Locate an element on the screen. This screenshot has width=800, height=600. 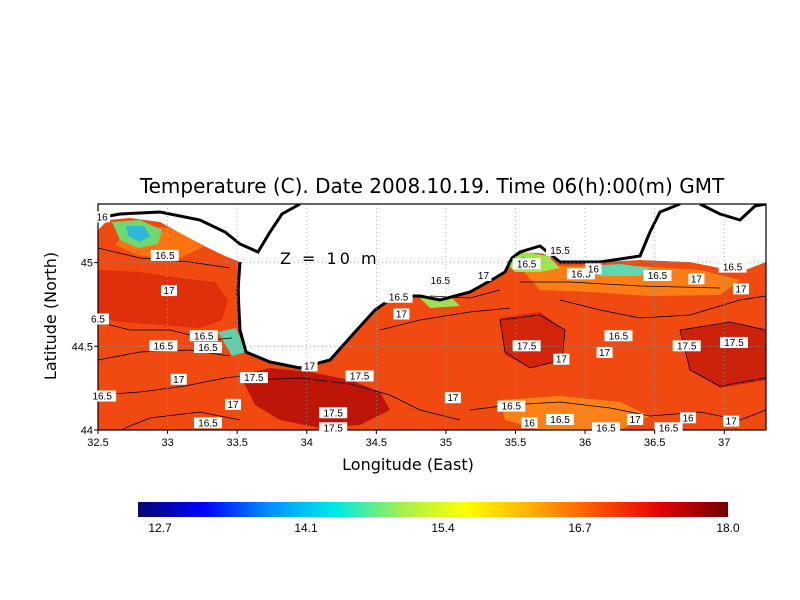
x-tick-label: 35.5 is located at coordinates (515, 443).